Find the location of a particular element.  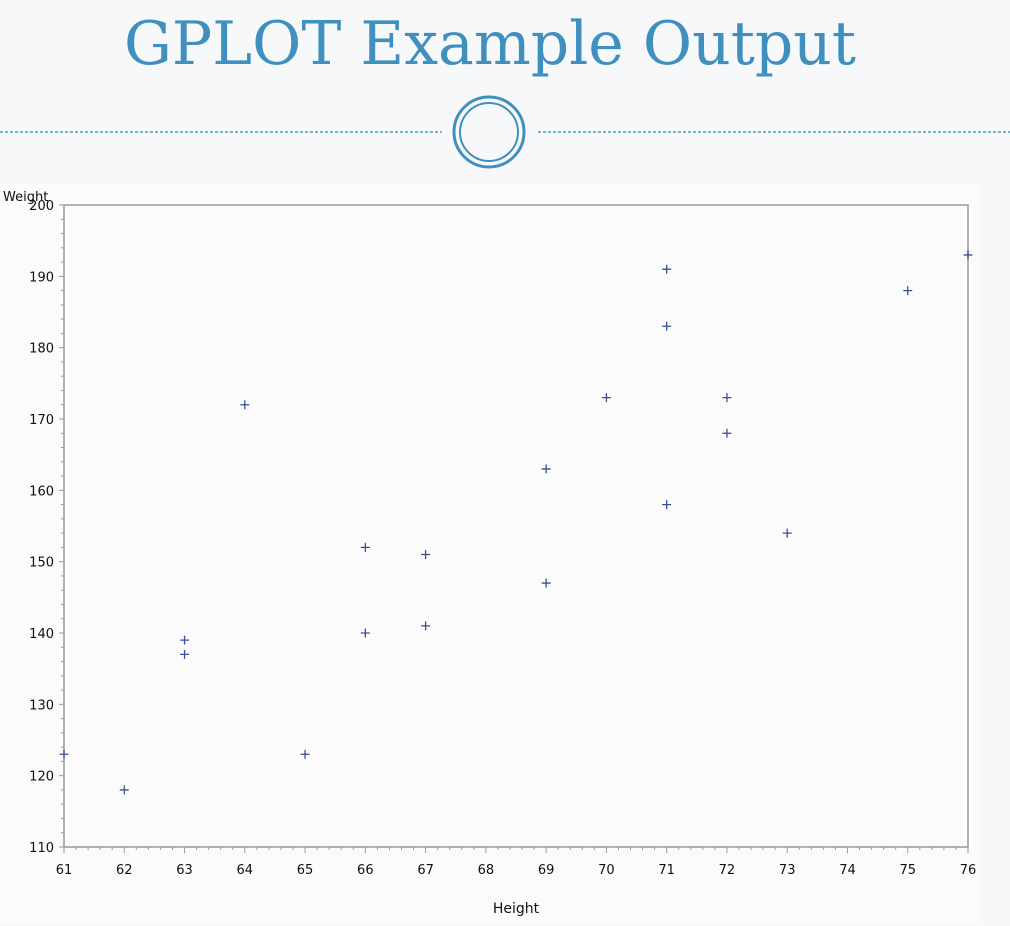

y-tick-label: 190 is located at coordinates (41, 277).